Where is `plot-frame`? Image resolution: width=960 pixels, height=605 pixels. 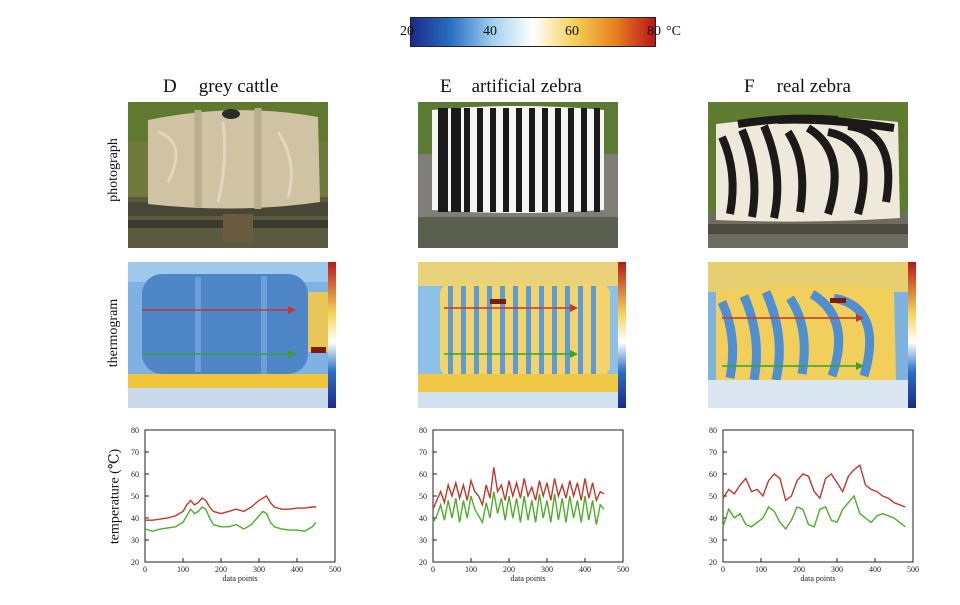
plot-frame is located at coordinates (240, 496).